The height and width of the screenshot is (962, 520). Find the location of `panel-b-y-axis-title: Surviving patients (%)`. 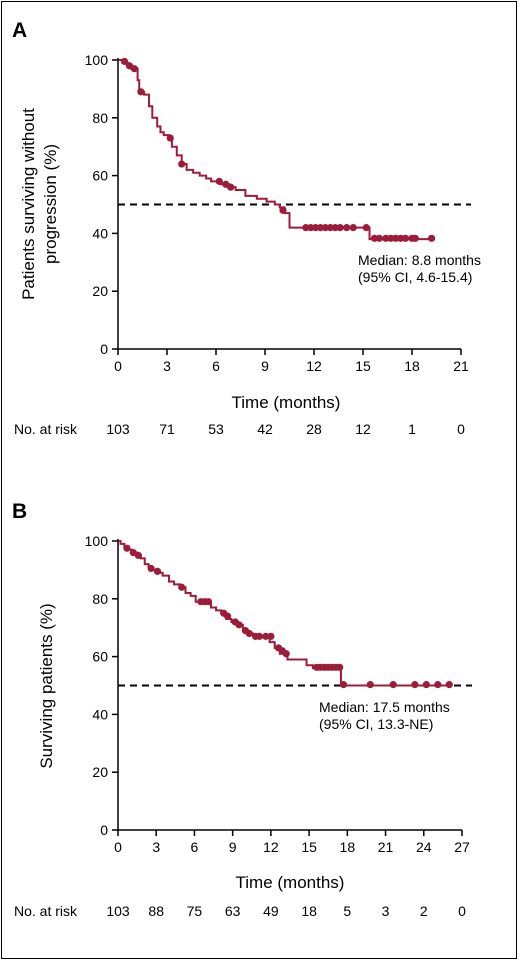

panel-b-y-axis-title: Surviving patients (%) is located at coordinates (46, 685).